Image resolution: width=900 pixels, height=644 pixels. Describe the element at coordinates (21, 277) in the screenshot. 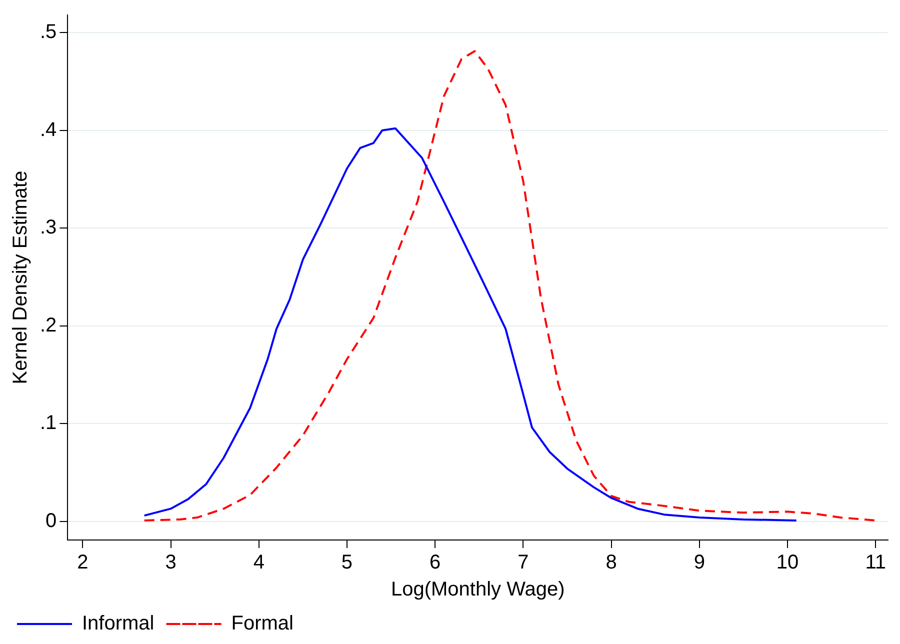

I see `y-axis-title: Kernel Density Estimate` at that location.